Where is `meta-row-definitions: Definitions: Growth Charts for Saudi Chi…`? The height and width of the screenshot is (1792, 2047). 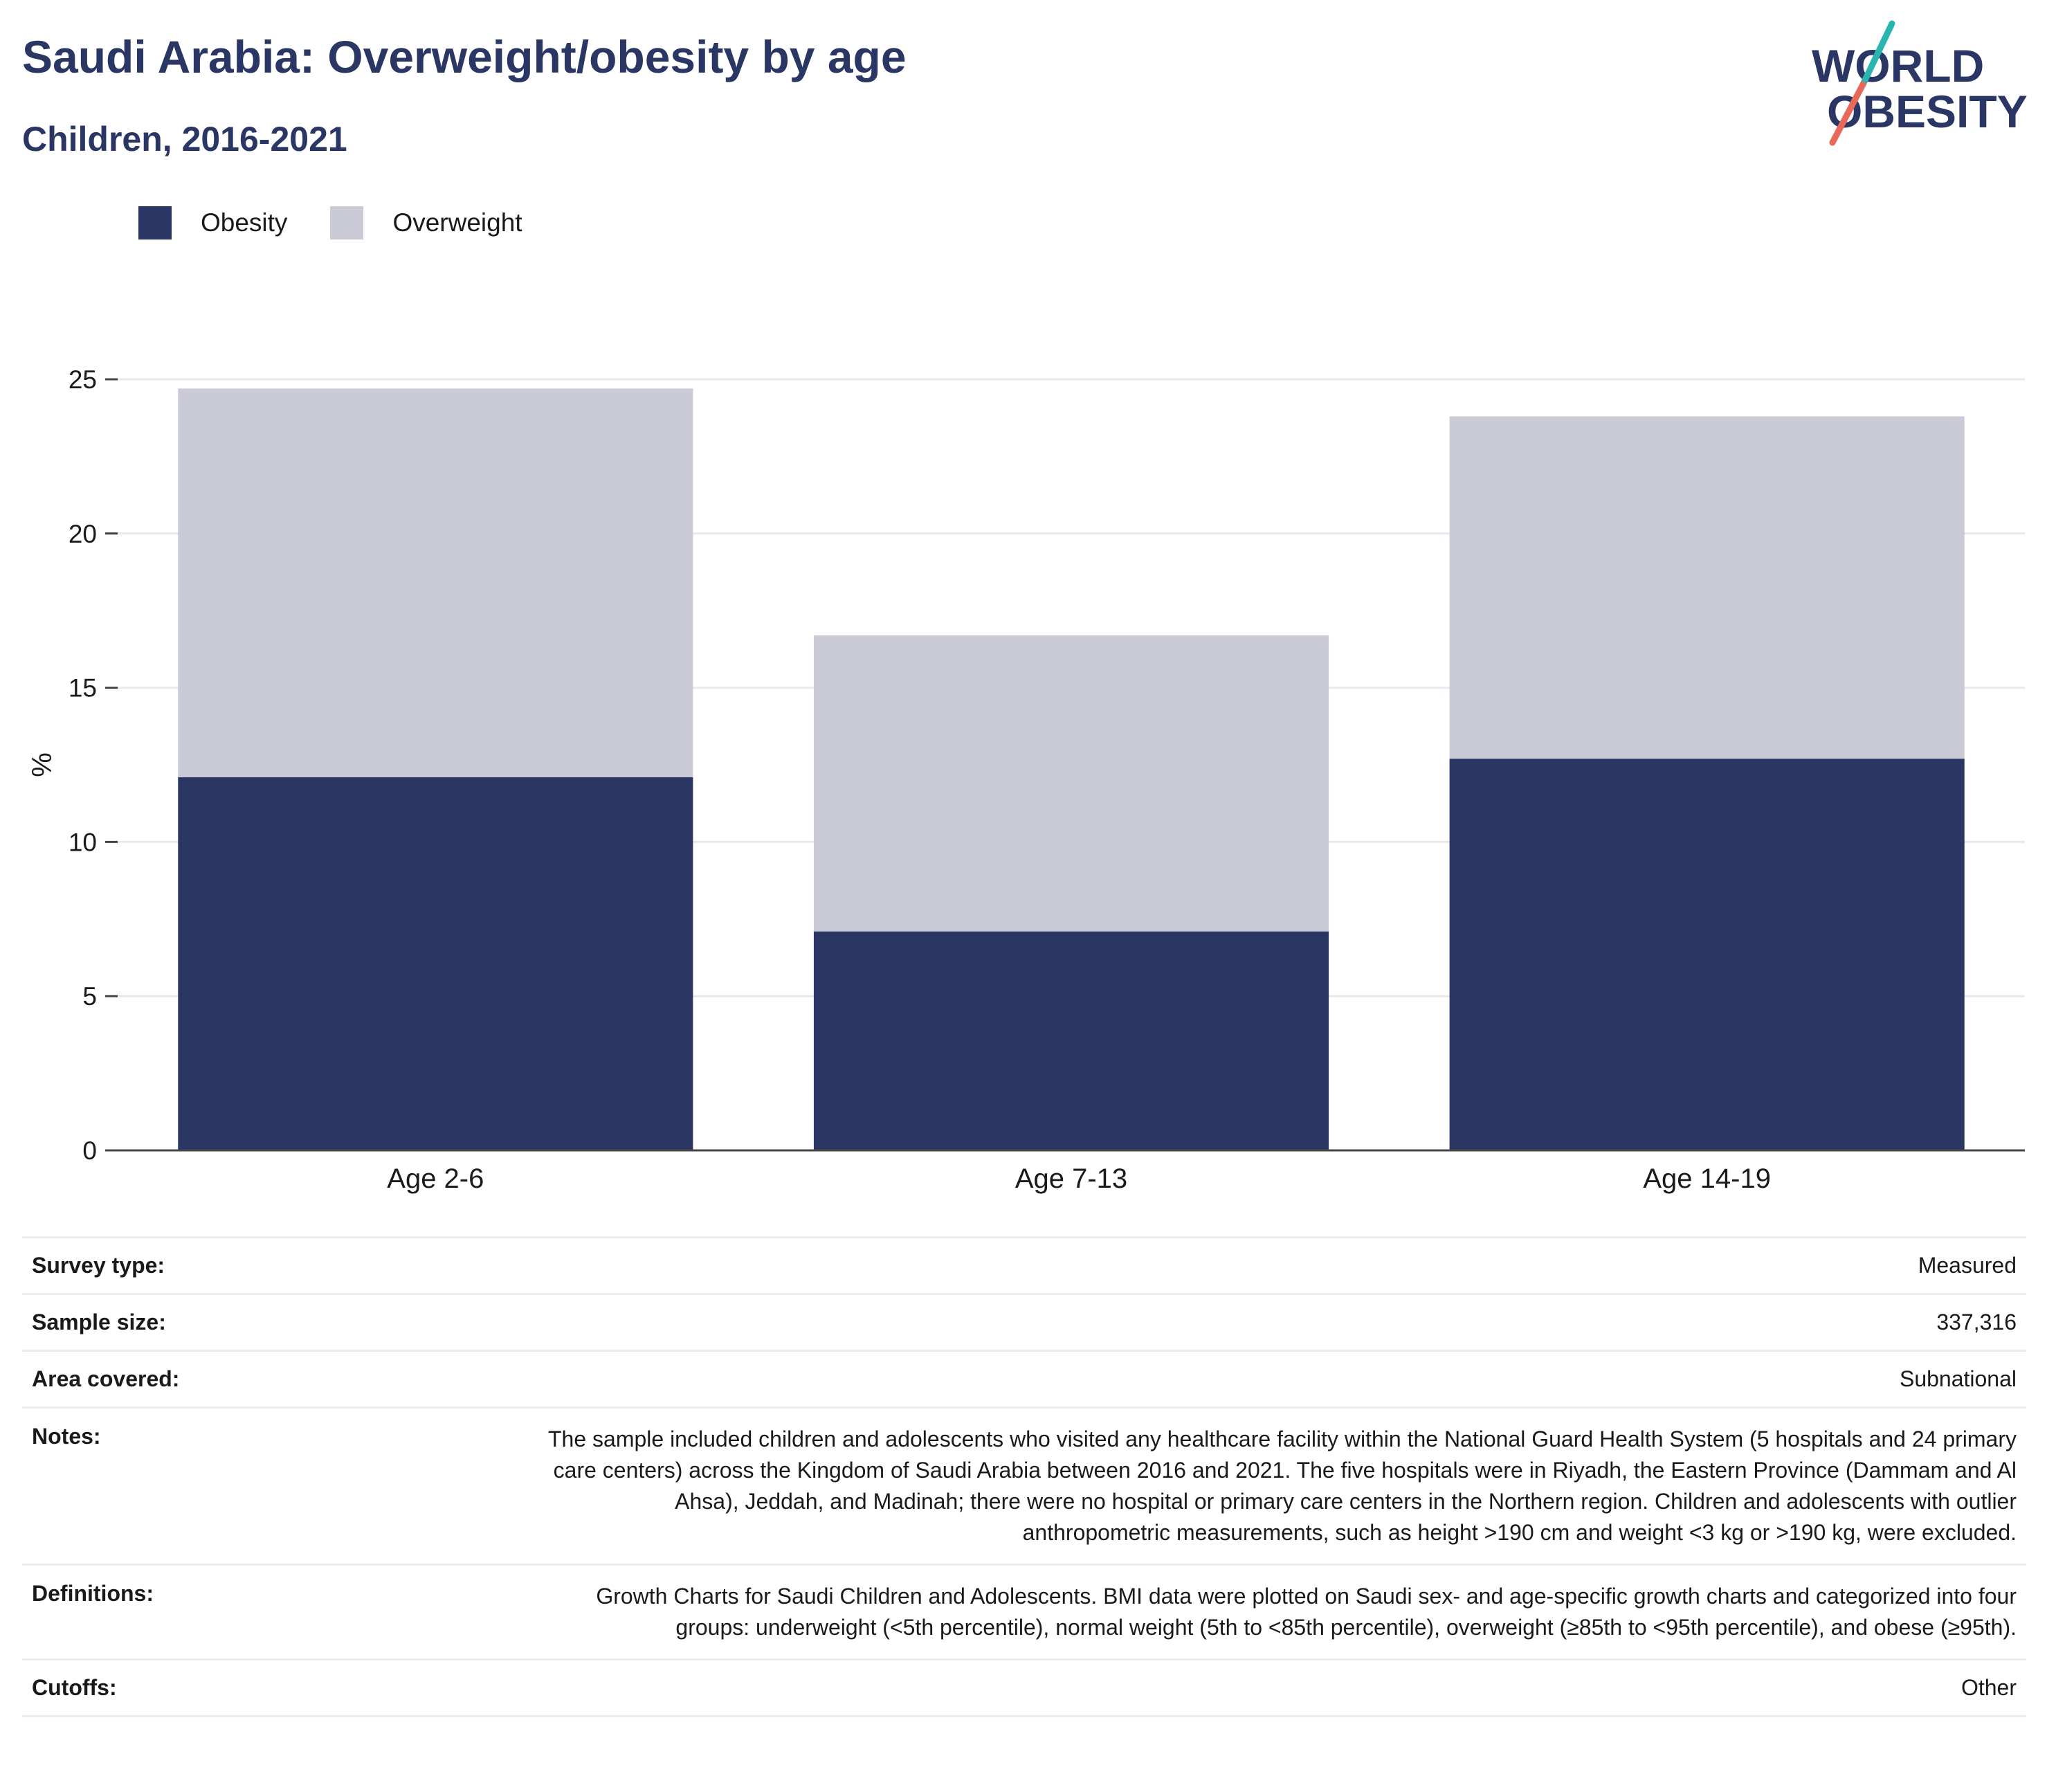
meta-row-definitions: Definitions: Growth Charts for Saudi Chi… is located at coordinates (1024, 1611).